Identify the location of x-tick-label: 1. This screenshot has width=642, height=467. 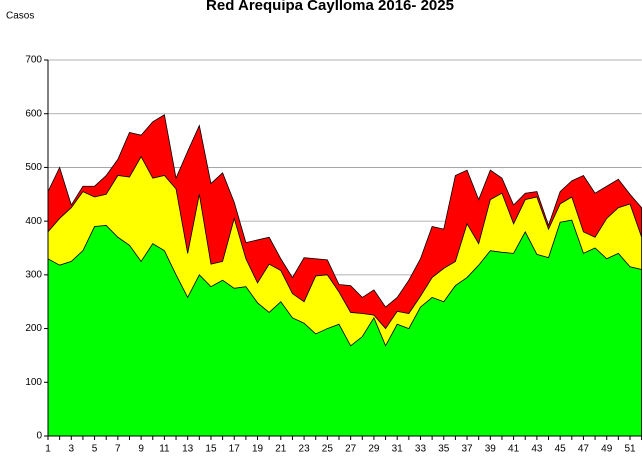
(48, 449).